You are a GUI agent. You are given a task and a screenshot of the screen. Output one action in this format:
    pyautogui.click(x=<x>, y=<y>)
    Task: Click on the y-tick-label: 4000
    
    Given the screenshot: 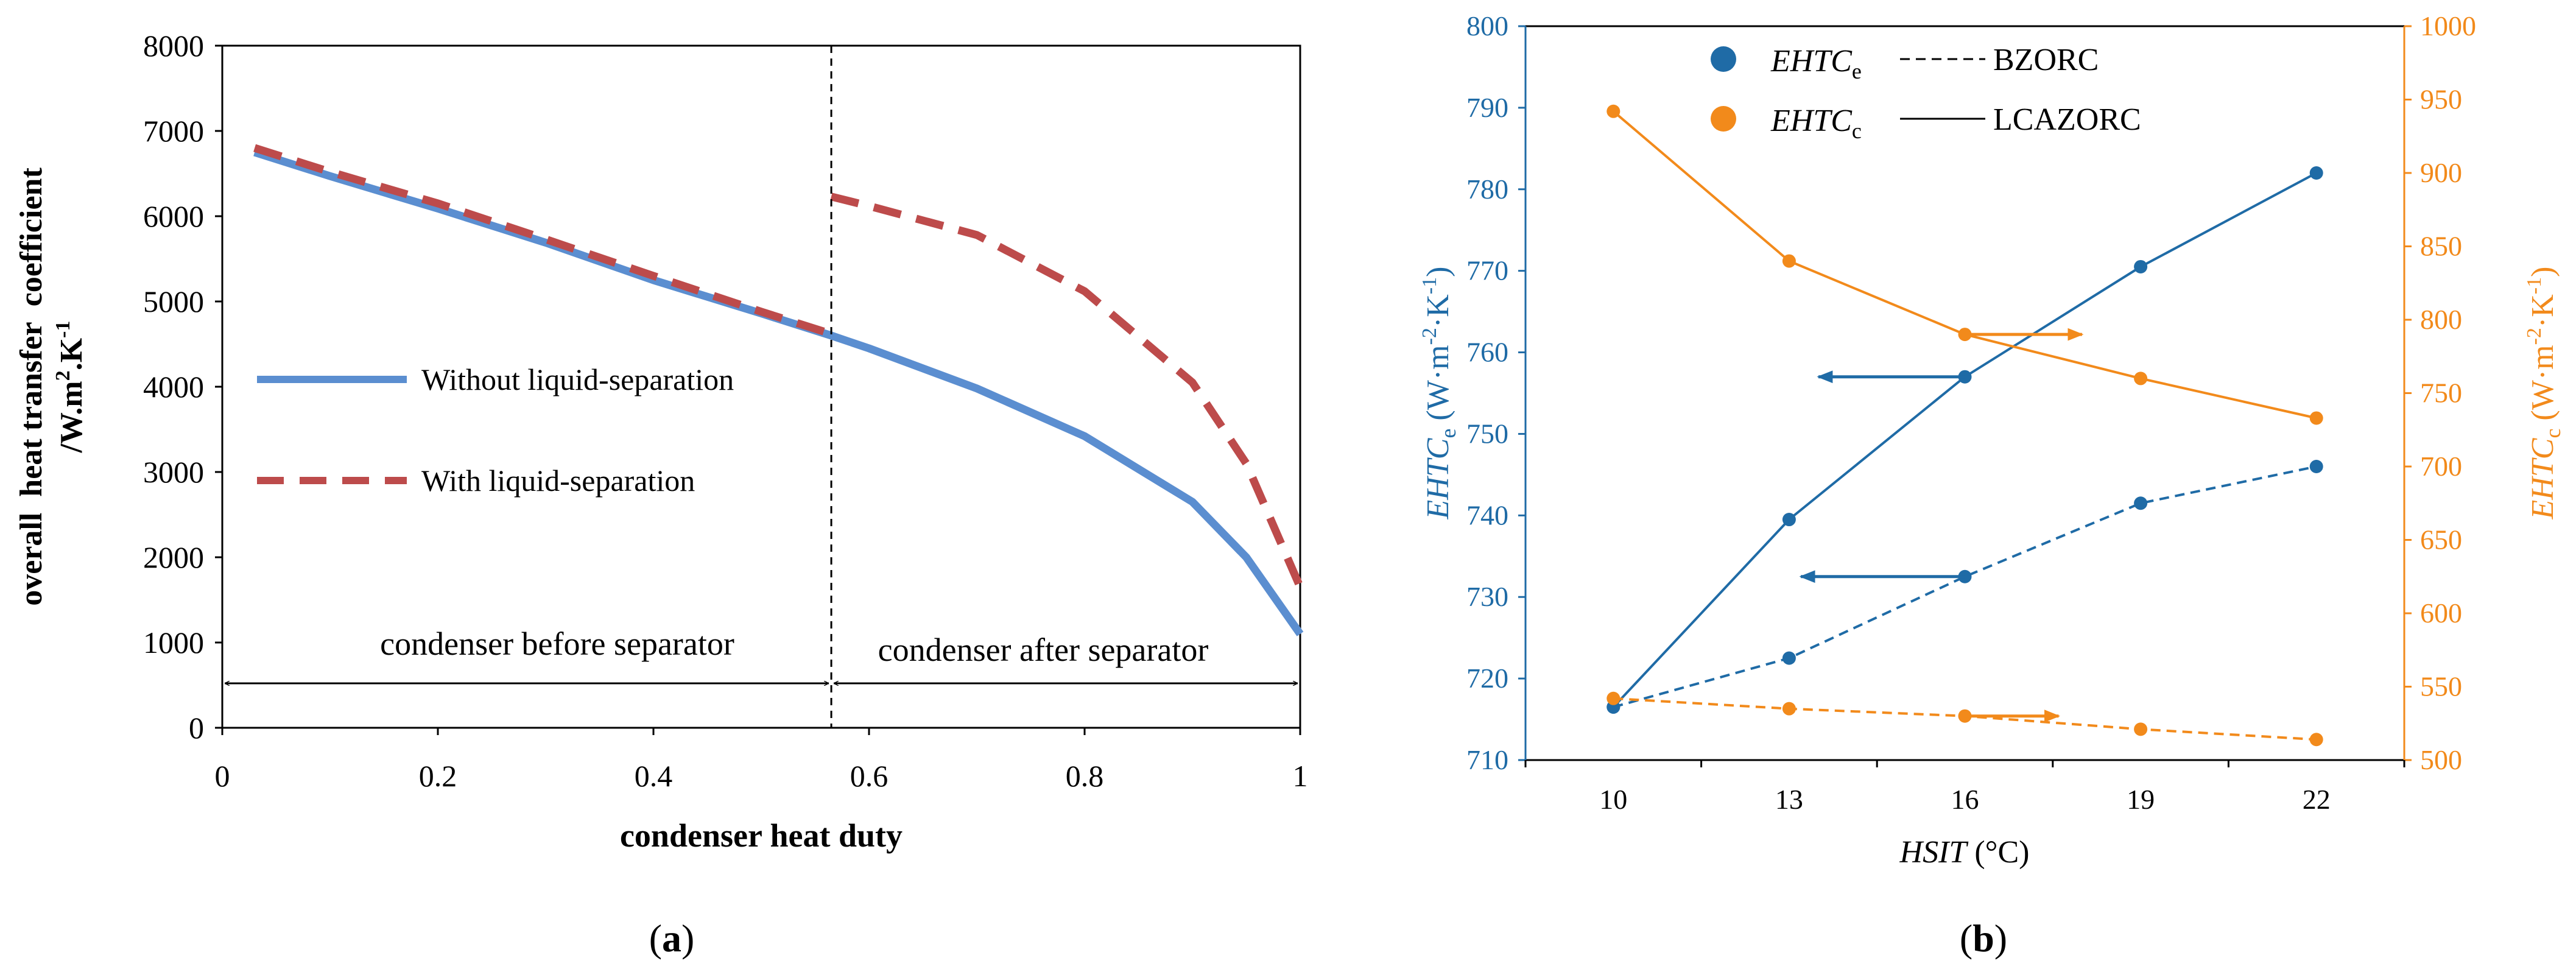 What is the action you would take?
    pyautogui.click(x=173, y=387)
    